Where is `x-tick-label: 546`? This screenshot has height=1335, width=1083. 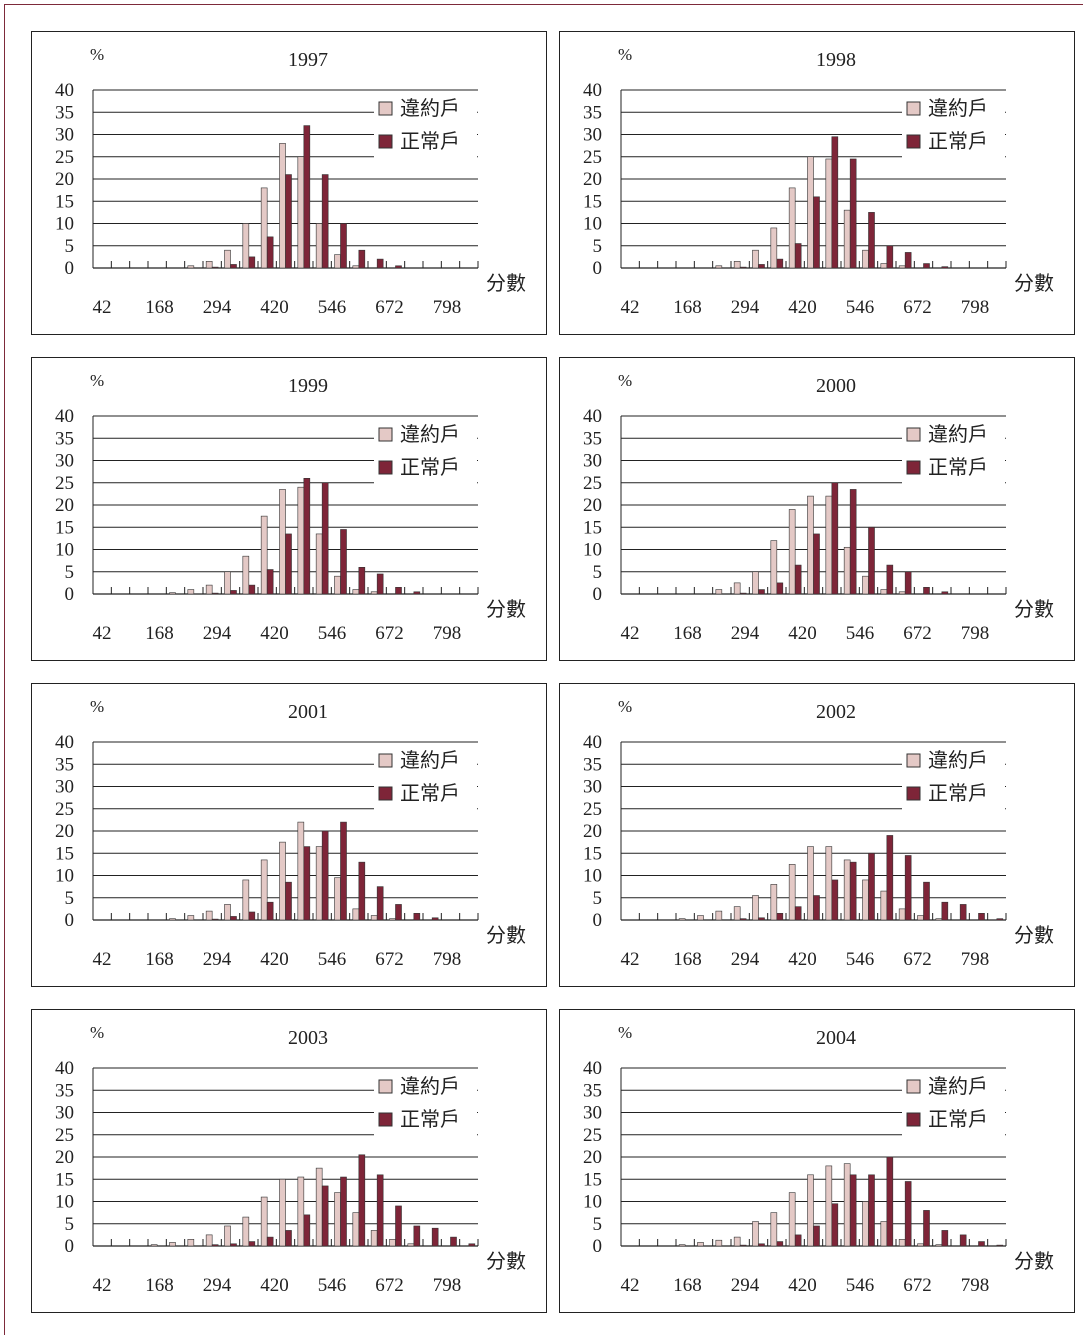
x-tick-label: 546 is located at coordinates (860, 307).